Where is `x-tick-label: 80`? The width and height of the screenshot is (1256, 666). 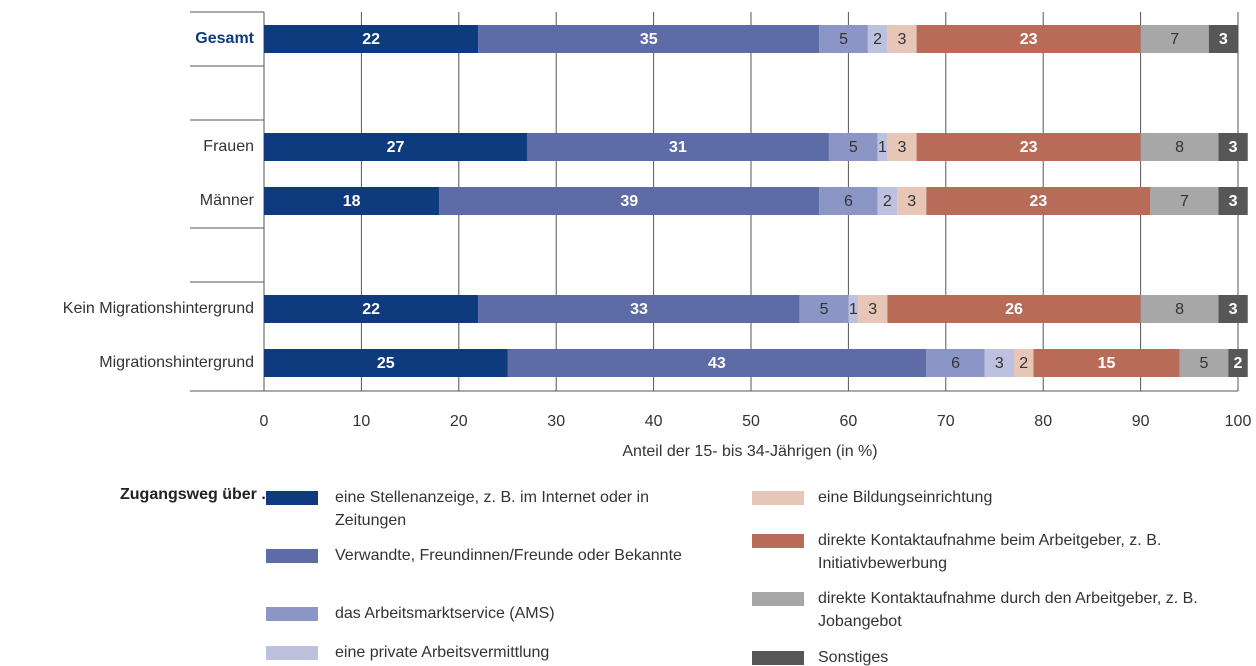 x-tick-label: 80 is located at coordinates (1043, 421).